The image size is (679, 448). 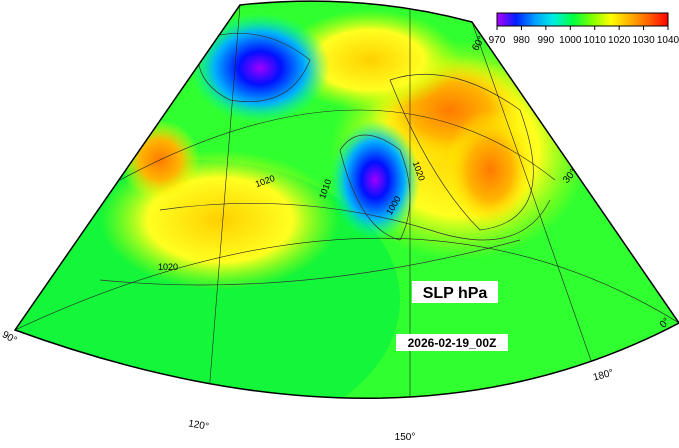 I want to click on colorbar-tick-label: 1030, so click(x=643, y=40).